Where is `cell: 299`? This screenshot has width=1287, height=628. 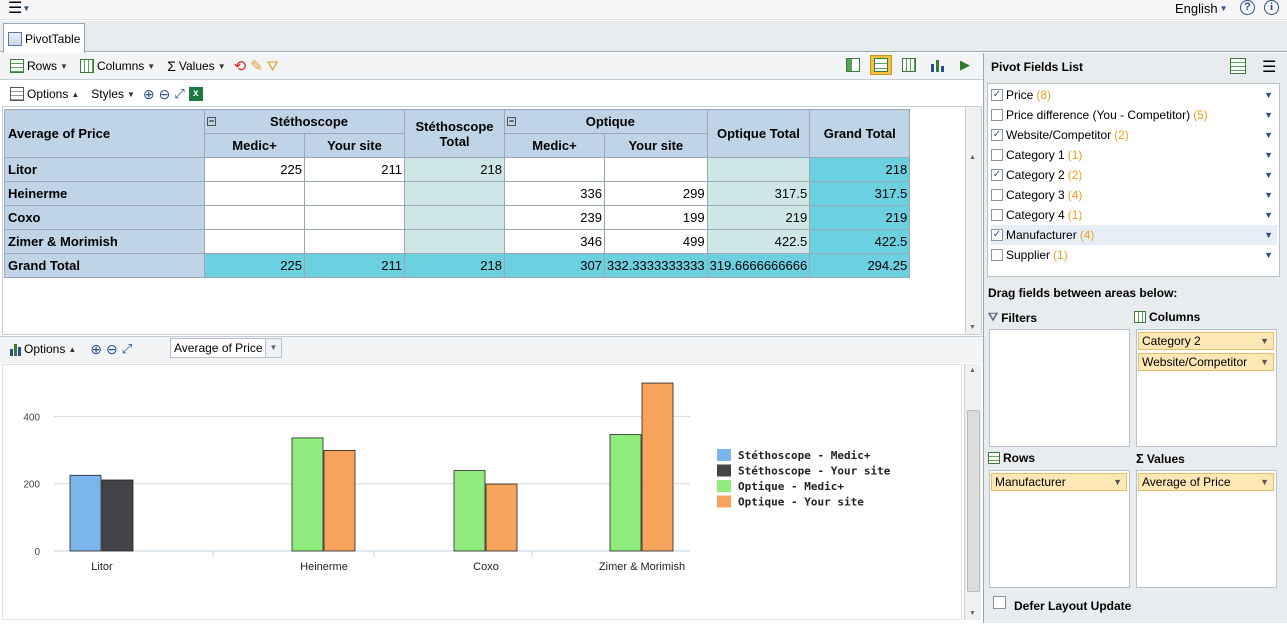 cell: 299 is located at coordinates (656, 193).